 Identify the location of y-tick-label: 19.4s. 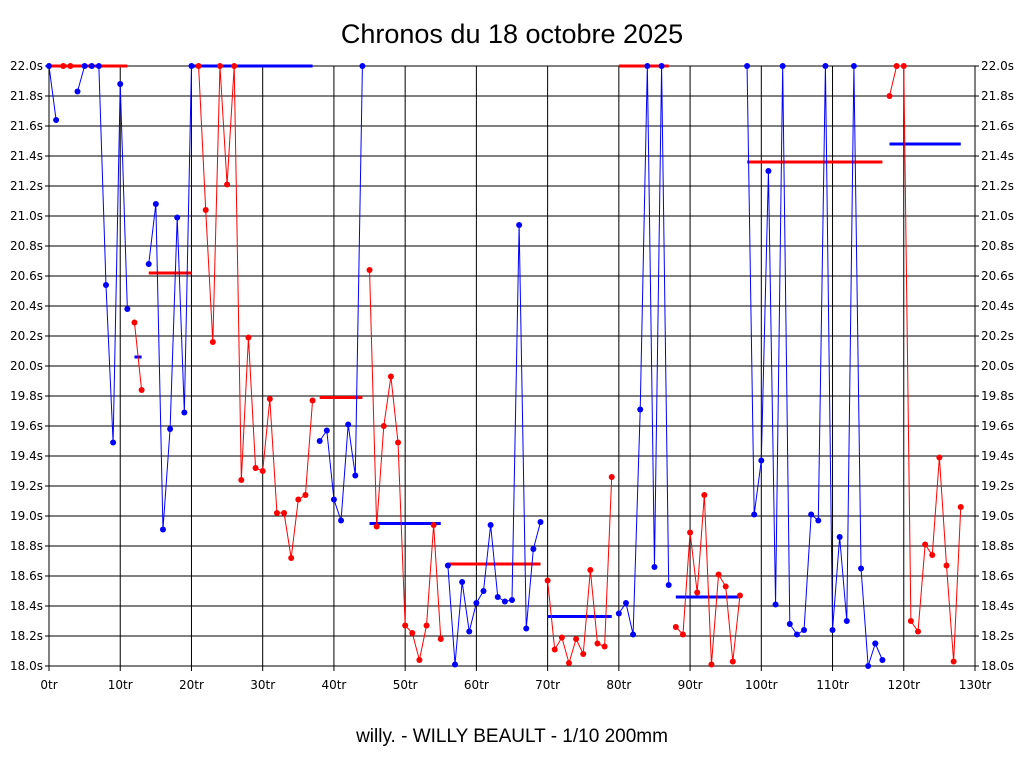
(26, 456).